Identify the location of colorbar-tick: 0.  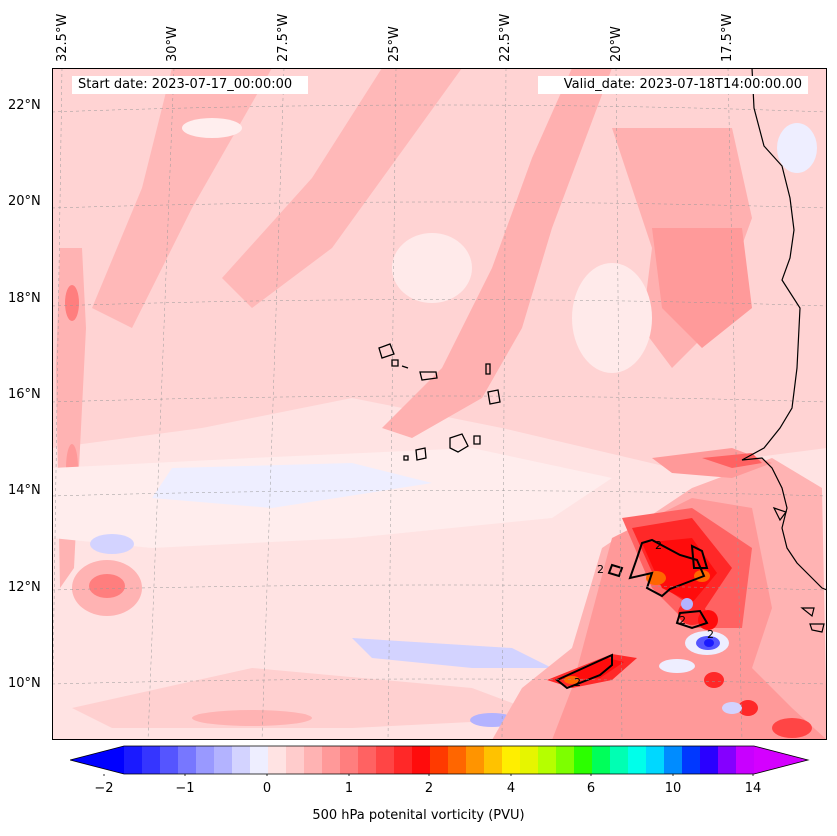
(267, 788).